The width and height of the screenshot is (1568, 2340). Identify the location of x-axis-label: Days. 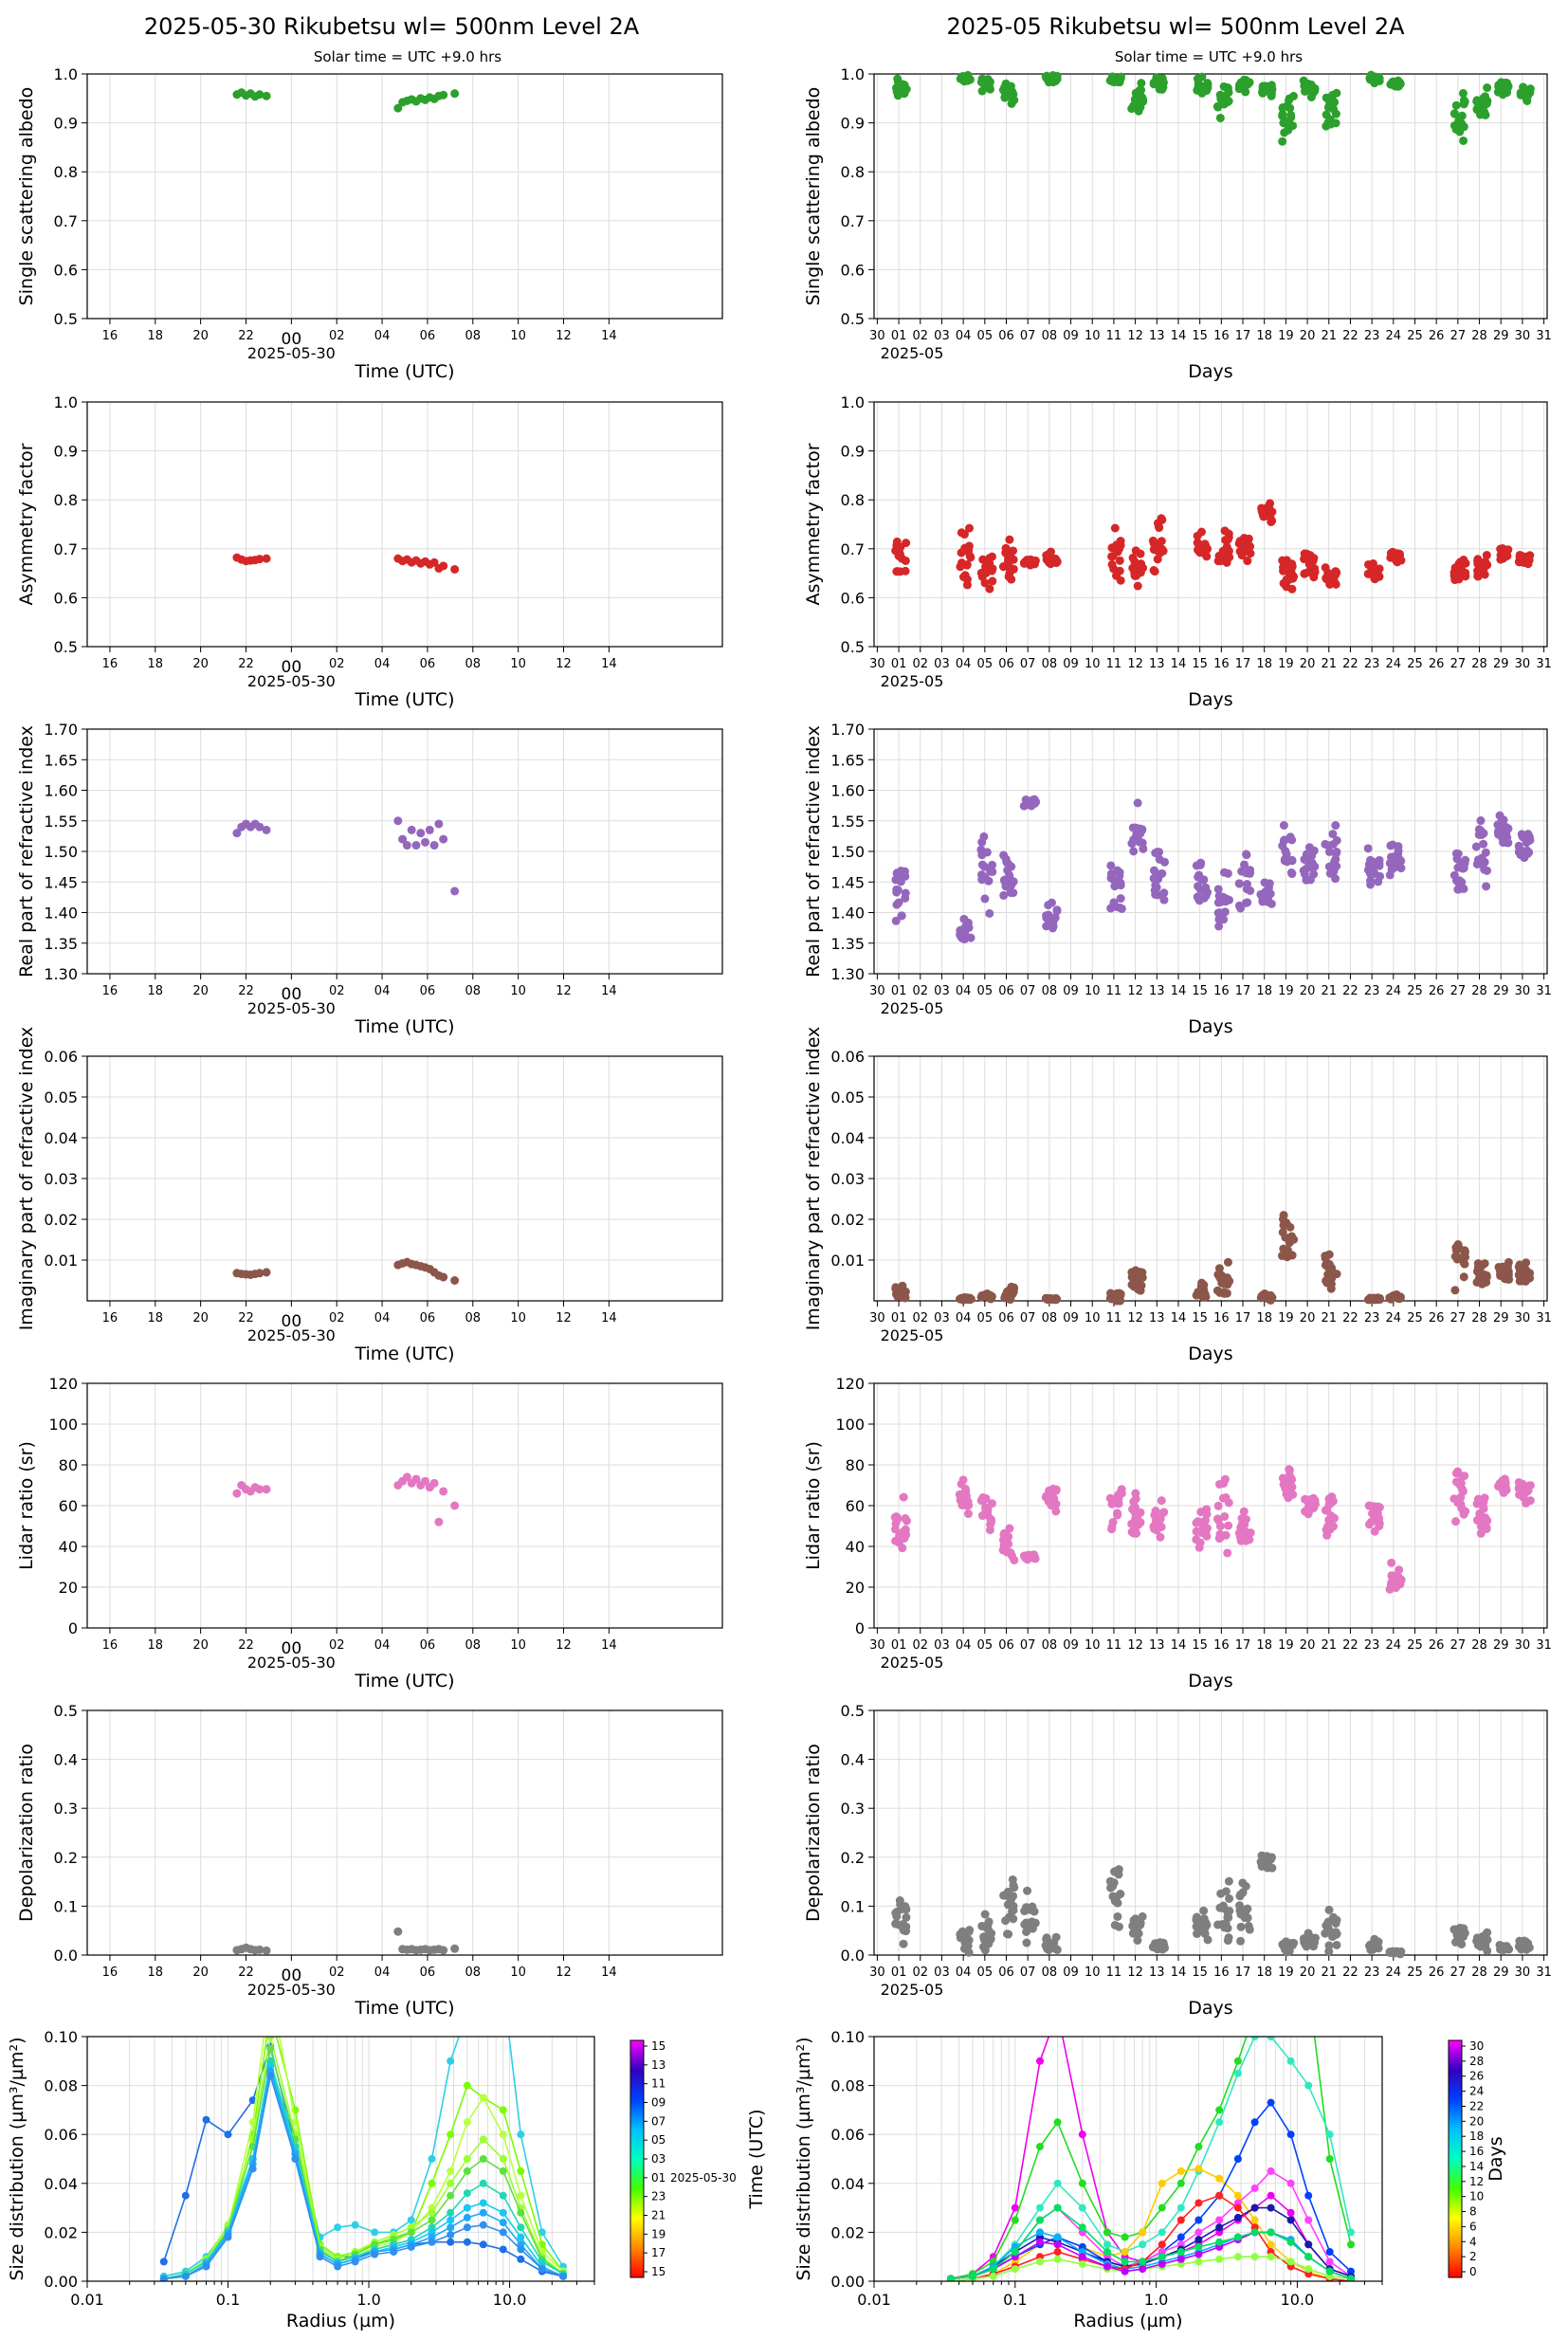
(1210, 1681).